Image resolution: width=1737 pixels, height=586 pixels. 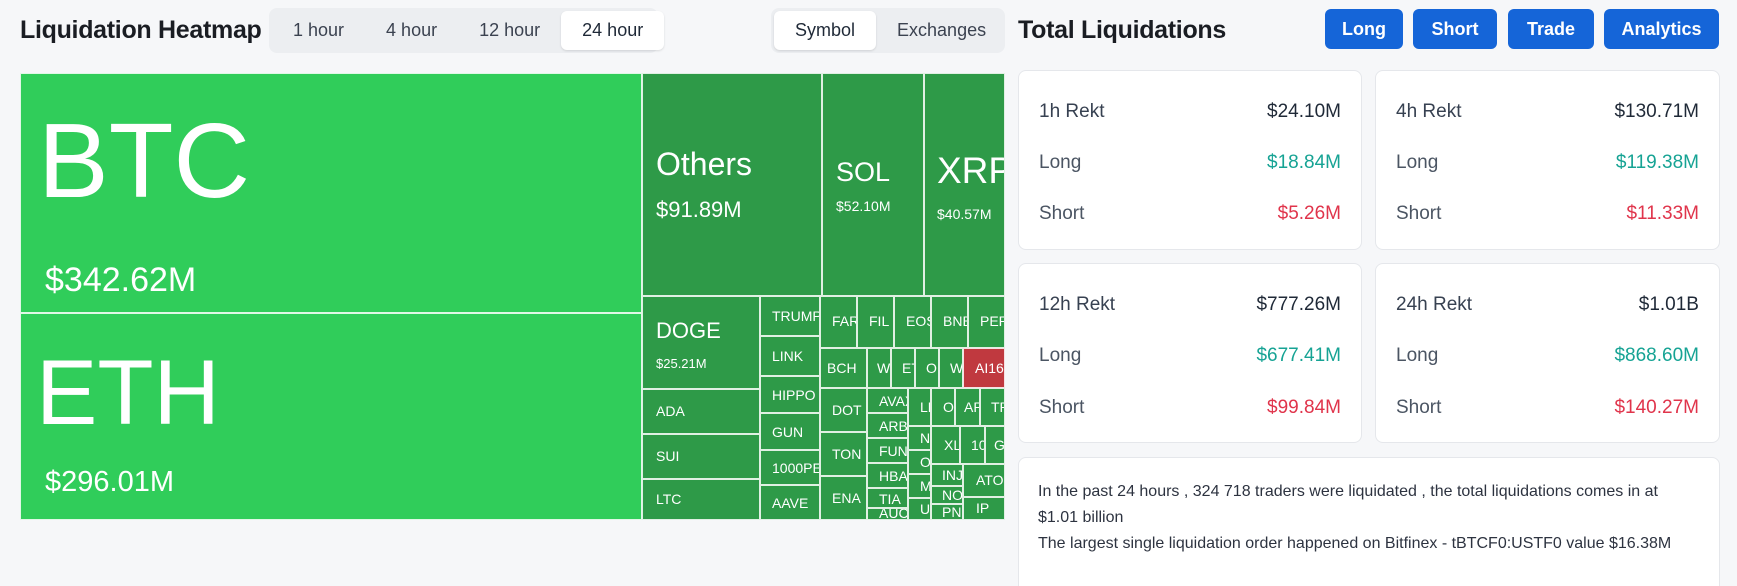 What do you see at coordinates (925, 407) in the screenshot?
I see `heatmap-symbol: LDO` at bounding box center [925, 407].